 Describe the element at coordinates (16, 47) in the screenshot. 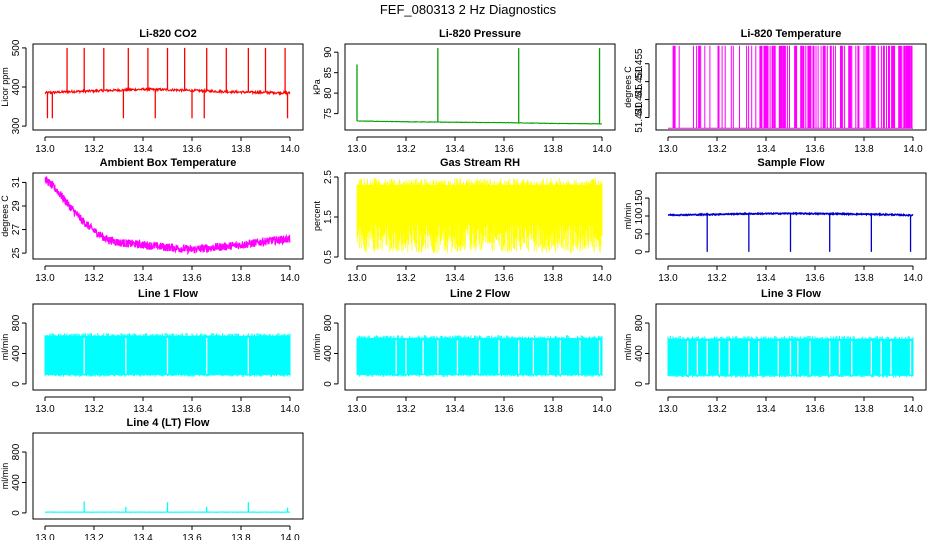

I see `y-tick-label: 500` at that location.